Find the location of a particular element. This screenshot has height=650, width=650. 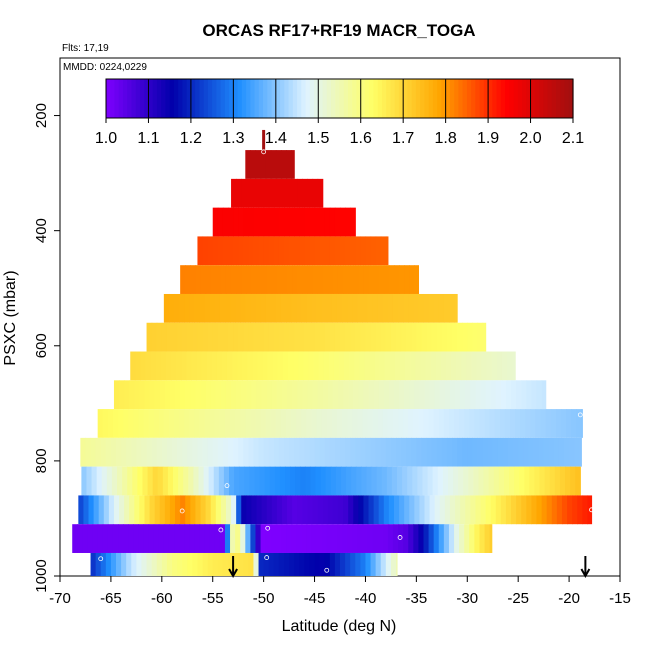

colorbar is located at coordinates (339, 98).